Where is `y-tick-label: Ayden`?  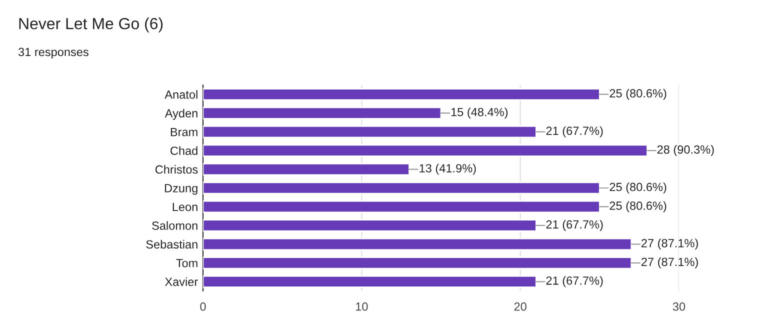
y-tick-label: Ayden is located at coordinates (181, 114).